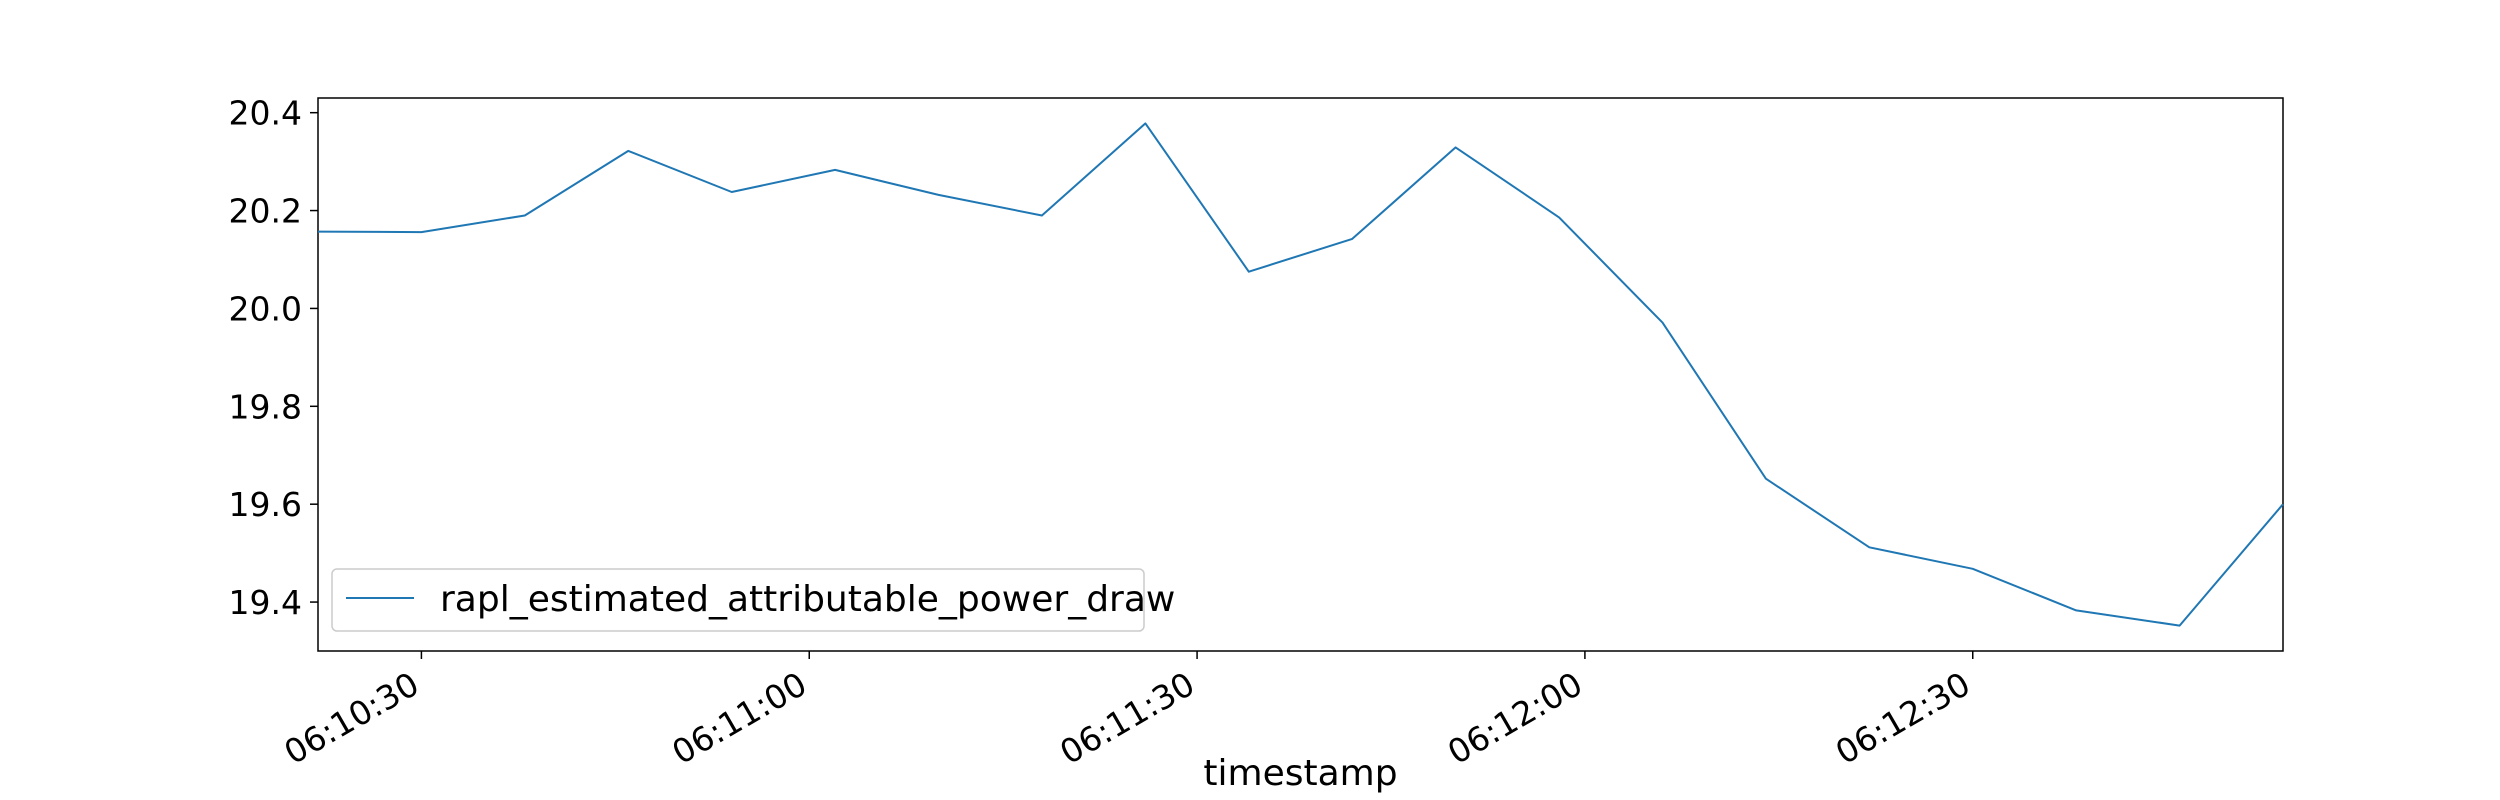  What do you see at coordinates (1903, 718) in the screenshot?
I see `x-tick-label: 06:12:30` at bounding box center [1903, 718].